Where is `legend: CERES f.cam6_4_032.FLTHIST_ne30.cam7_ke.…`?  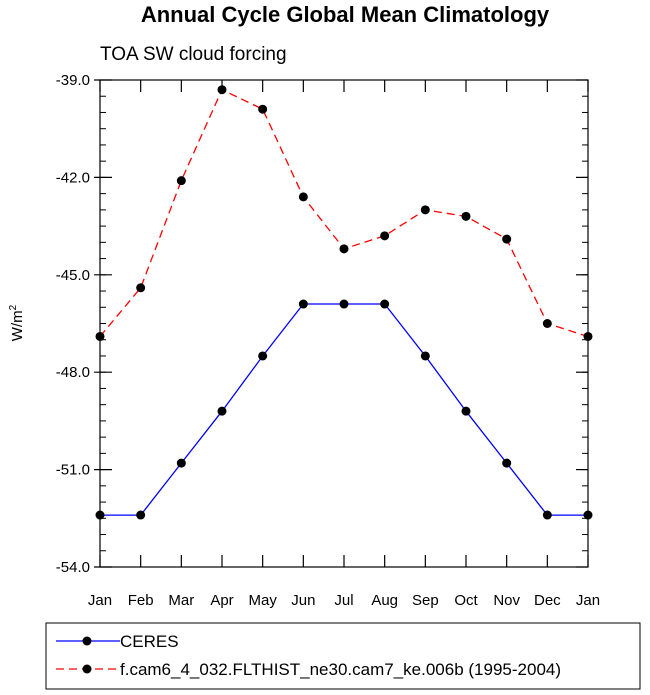
legend: CERES f.cam6_4_032.FLTHIST_ne30.cam7_ke.… is located at coordinates (343, 656).